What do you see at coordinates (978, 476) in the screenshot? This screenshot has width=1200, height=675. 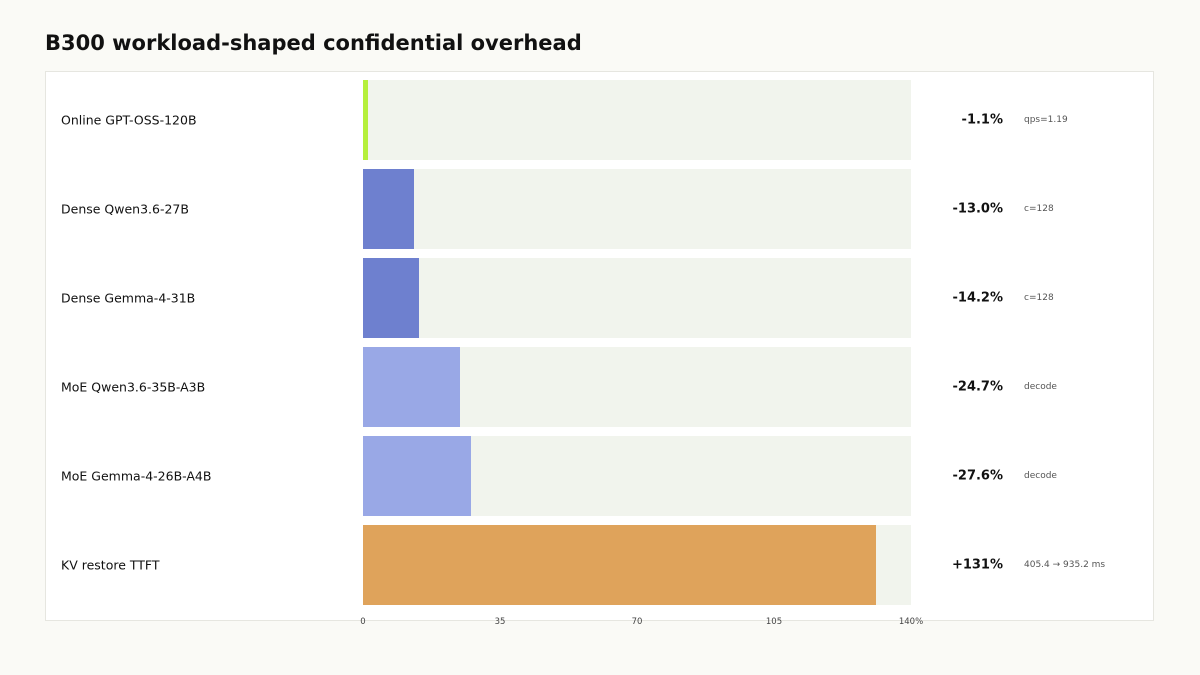 I see `value-label: -27.6%` at bounding box center [978, 476].